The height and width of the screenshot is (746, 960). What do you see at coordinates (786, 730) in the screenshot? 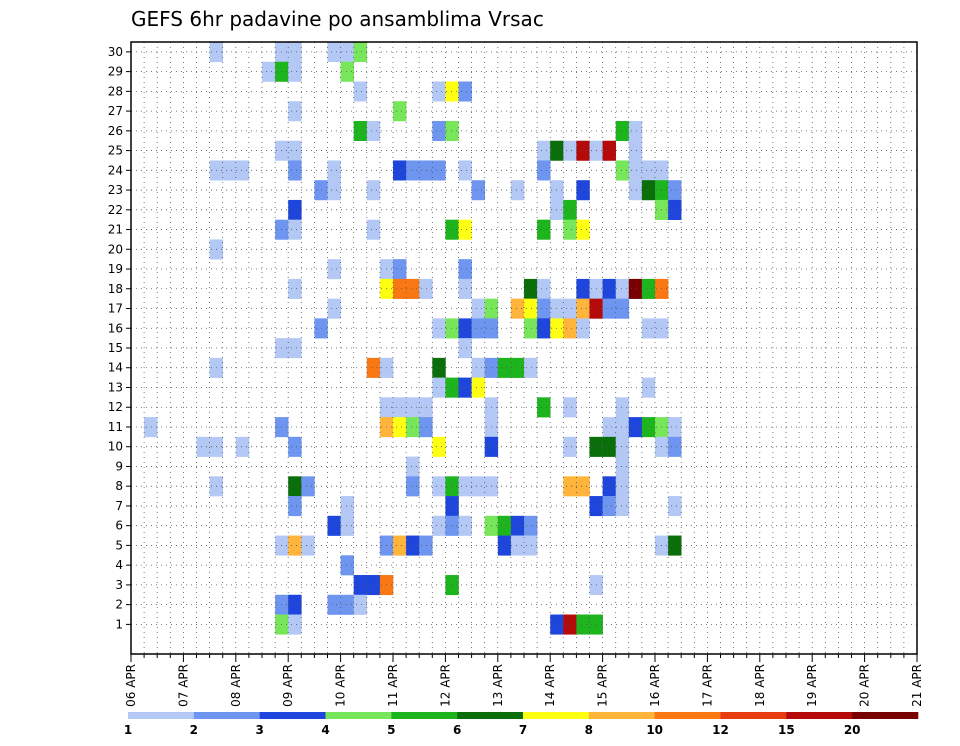
I see `color-scale-label: 15` at bounding box center [786, 730].